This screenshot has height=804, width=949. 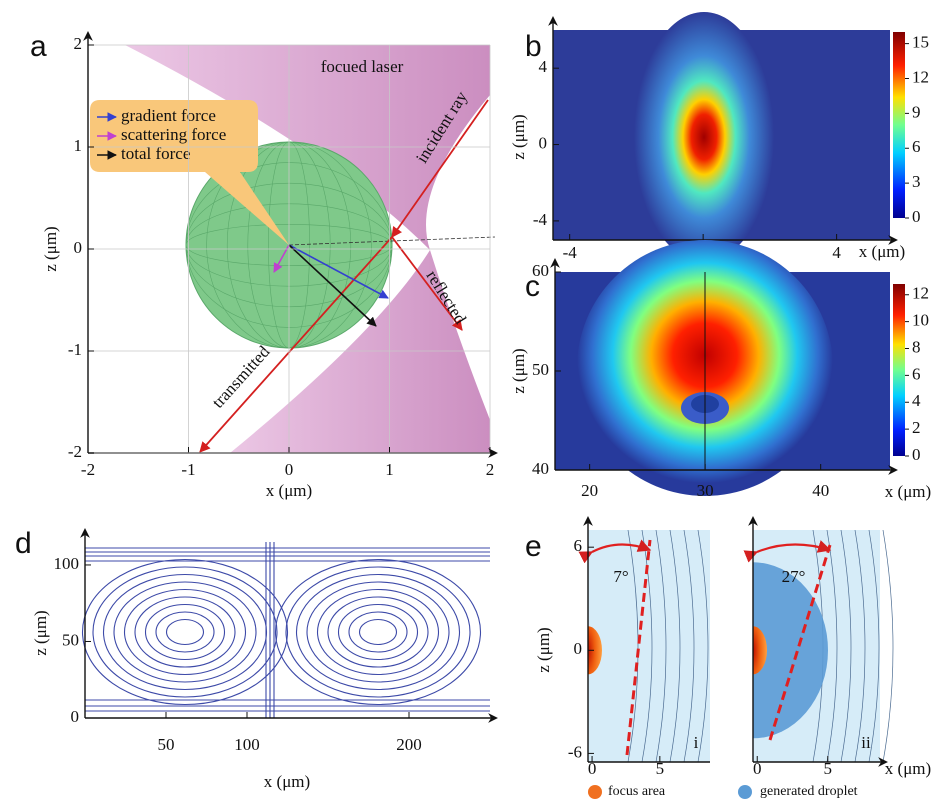 I want to click on colorbar-tick-label: 8, so click(x=916, y=346).